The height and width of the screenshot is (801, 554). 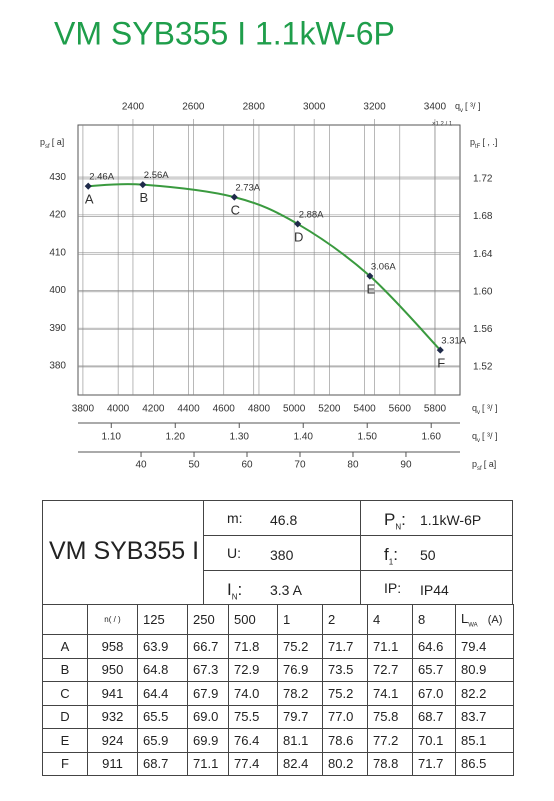 What do you see at coordinates (314, 107) in the screenshot?
I see `x2-tick-label: 3000` at bounding box center [314, 107].